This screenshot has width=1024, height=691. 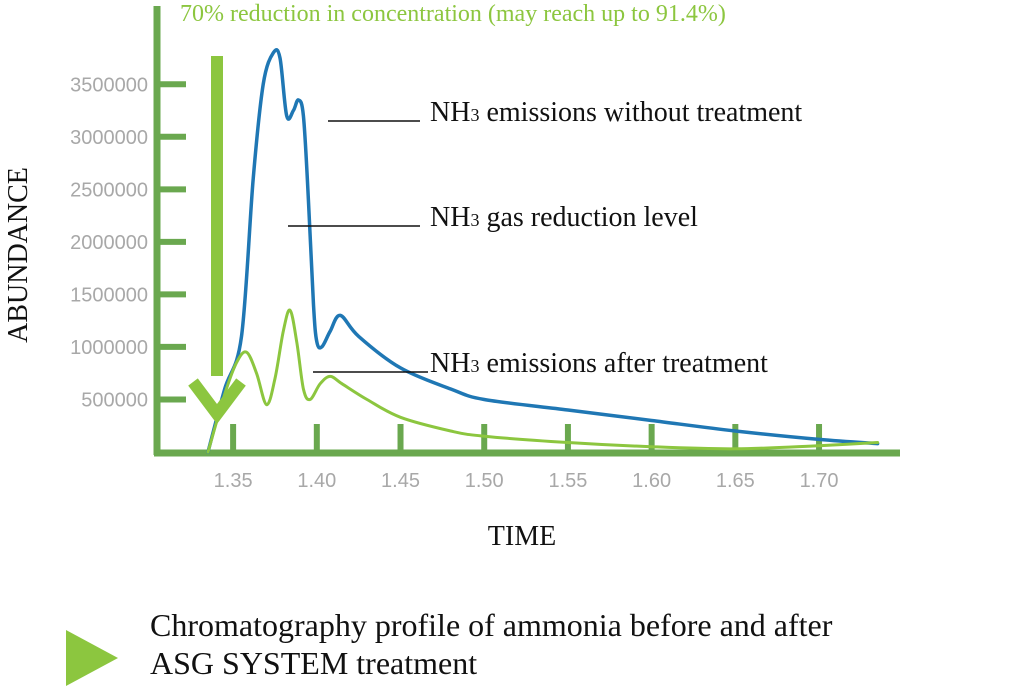 I want to click on y-tick-label: 2000000, so click(x=109, y=243).